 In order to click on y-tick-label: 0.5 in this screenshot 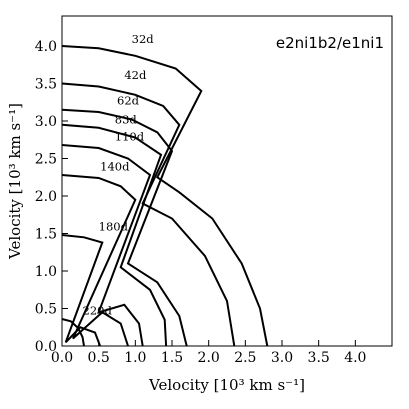, I will do `click(46, 310)`.